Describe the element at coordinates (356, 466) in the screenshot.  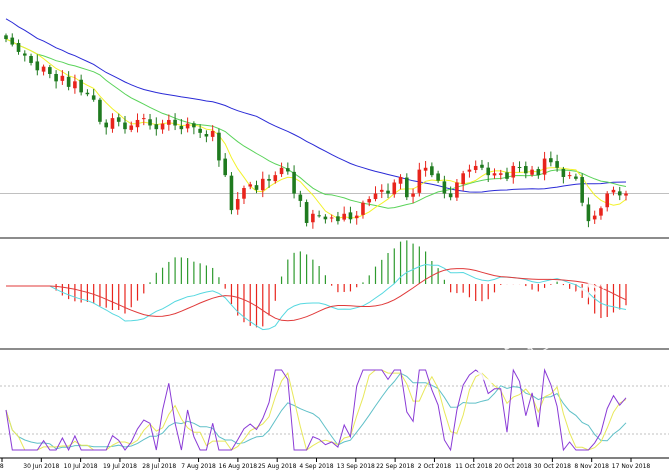
I see `date-tick-label: 13 Sep 2018` at that location.